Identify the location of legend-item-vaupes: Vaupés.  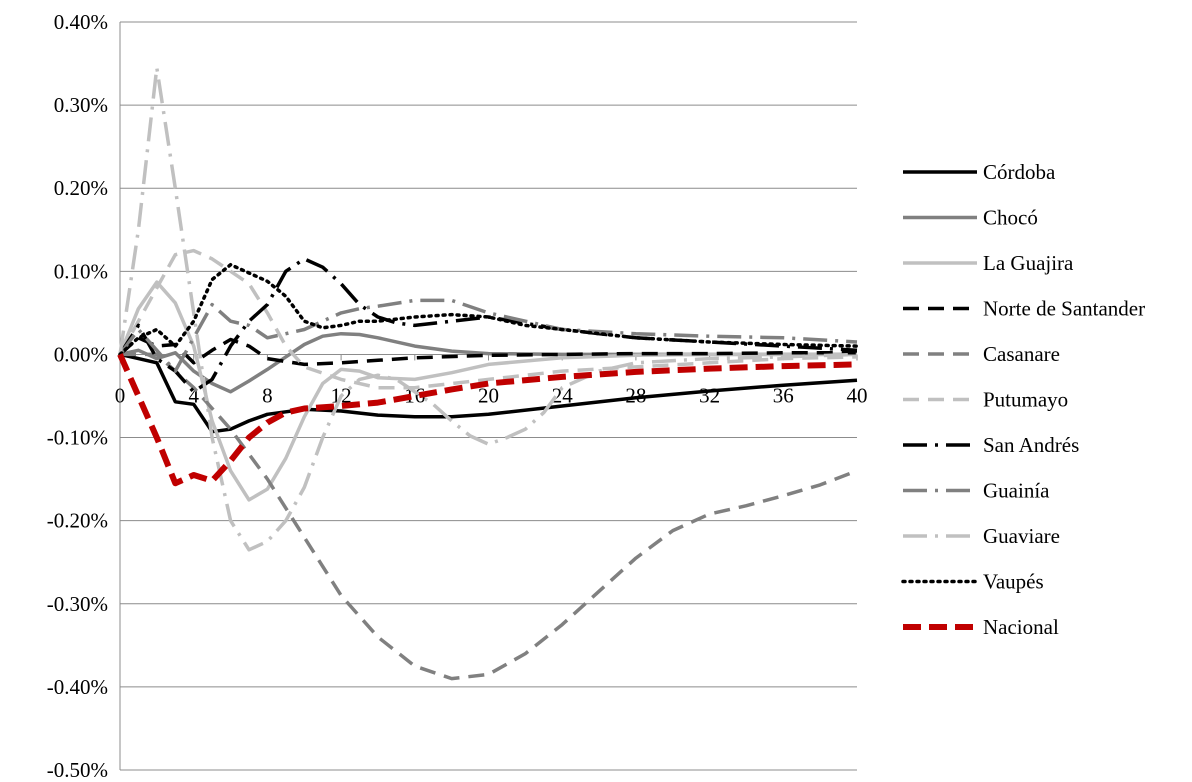
(972, 582).